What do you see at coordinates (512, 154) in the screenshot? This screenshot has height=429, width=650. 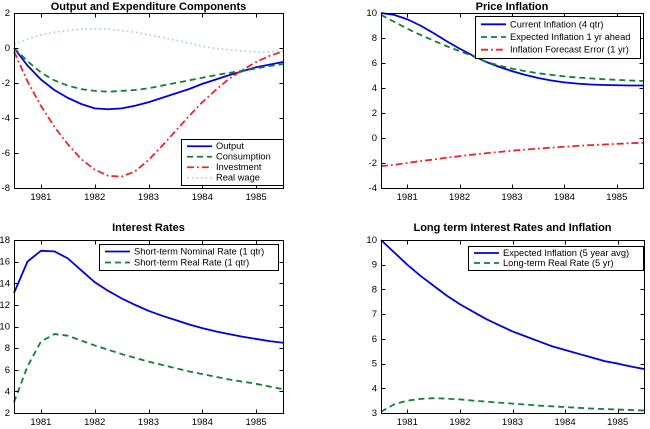 I see `series-inflation-forecast-error-1-yr` at bounding box center [512, 154].